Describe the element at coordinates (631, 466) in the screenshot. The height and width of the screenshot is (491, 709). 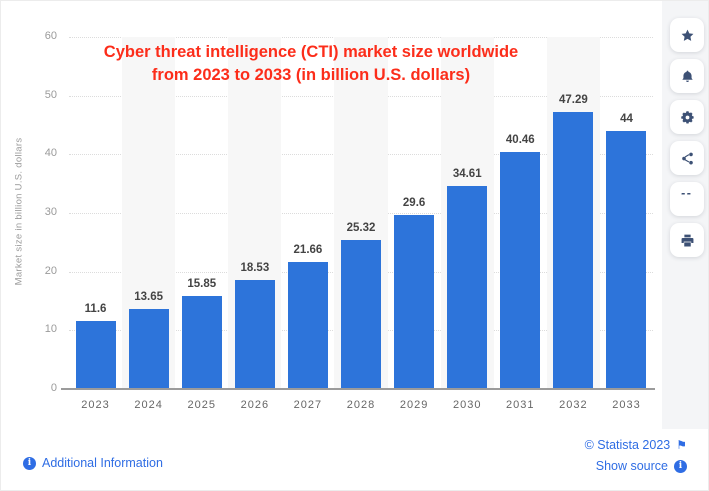
I see `show-source-label: Show source` at that location.